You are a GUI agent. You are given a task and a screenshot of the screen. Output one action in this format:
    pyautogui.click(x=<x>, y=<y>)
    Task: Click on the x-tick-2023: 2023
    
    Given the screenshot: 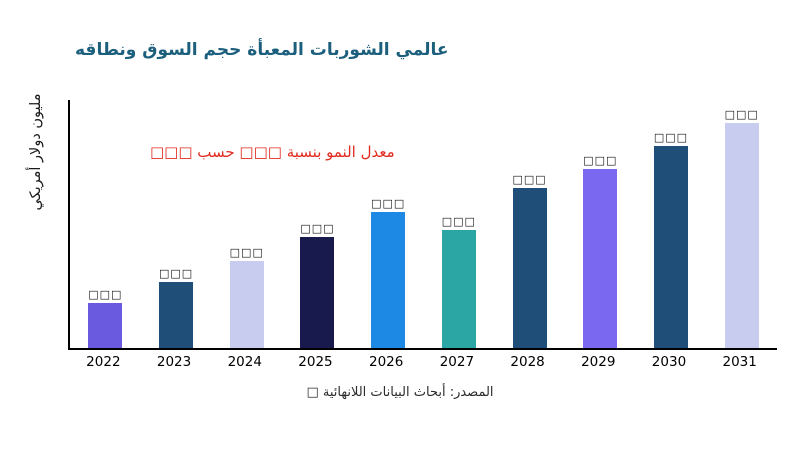 What is the action you would take?
    pyautogui.click(x=174, y=362)
    